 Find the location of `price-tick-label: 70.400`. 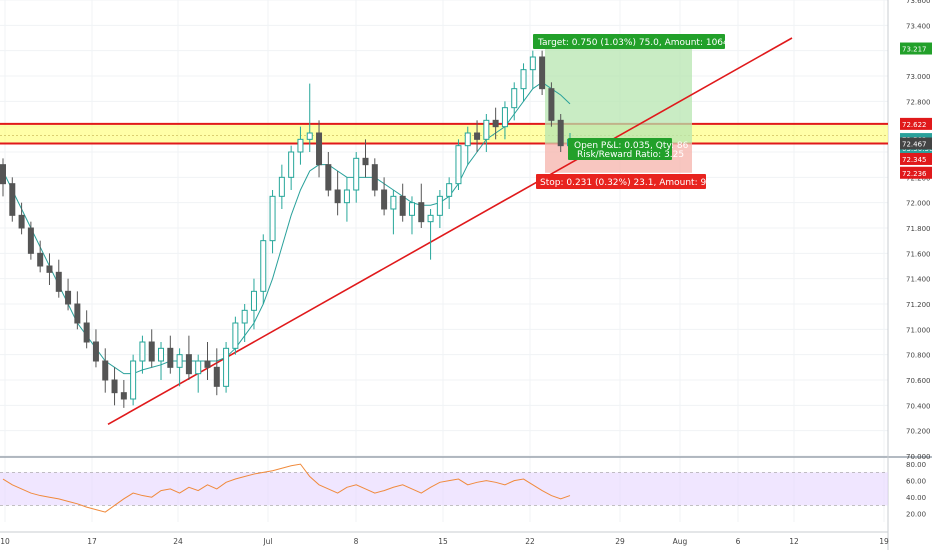

price-tick-label: 70.400 is located at coordinates (918, 406).